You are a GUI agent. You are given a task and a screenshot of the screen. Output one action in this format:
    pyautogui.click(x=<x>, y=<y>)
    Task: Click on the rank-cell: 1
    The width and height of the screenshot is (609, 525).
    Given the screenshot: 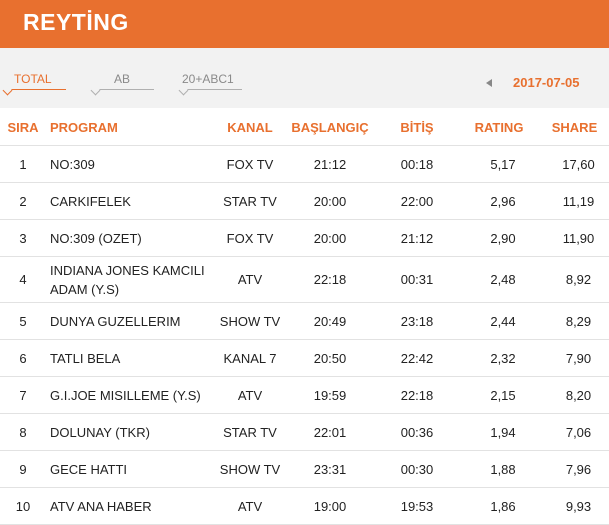 What is the action you would take?
    pyautogui.click(x=23, y=164)
    